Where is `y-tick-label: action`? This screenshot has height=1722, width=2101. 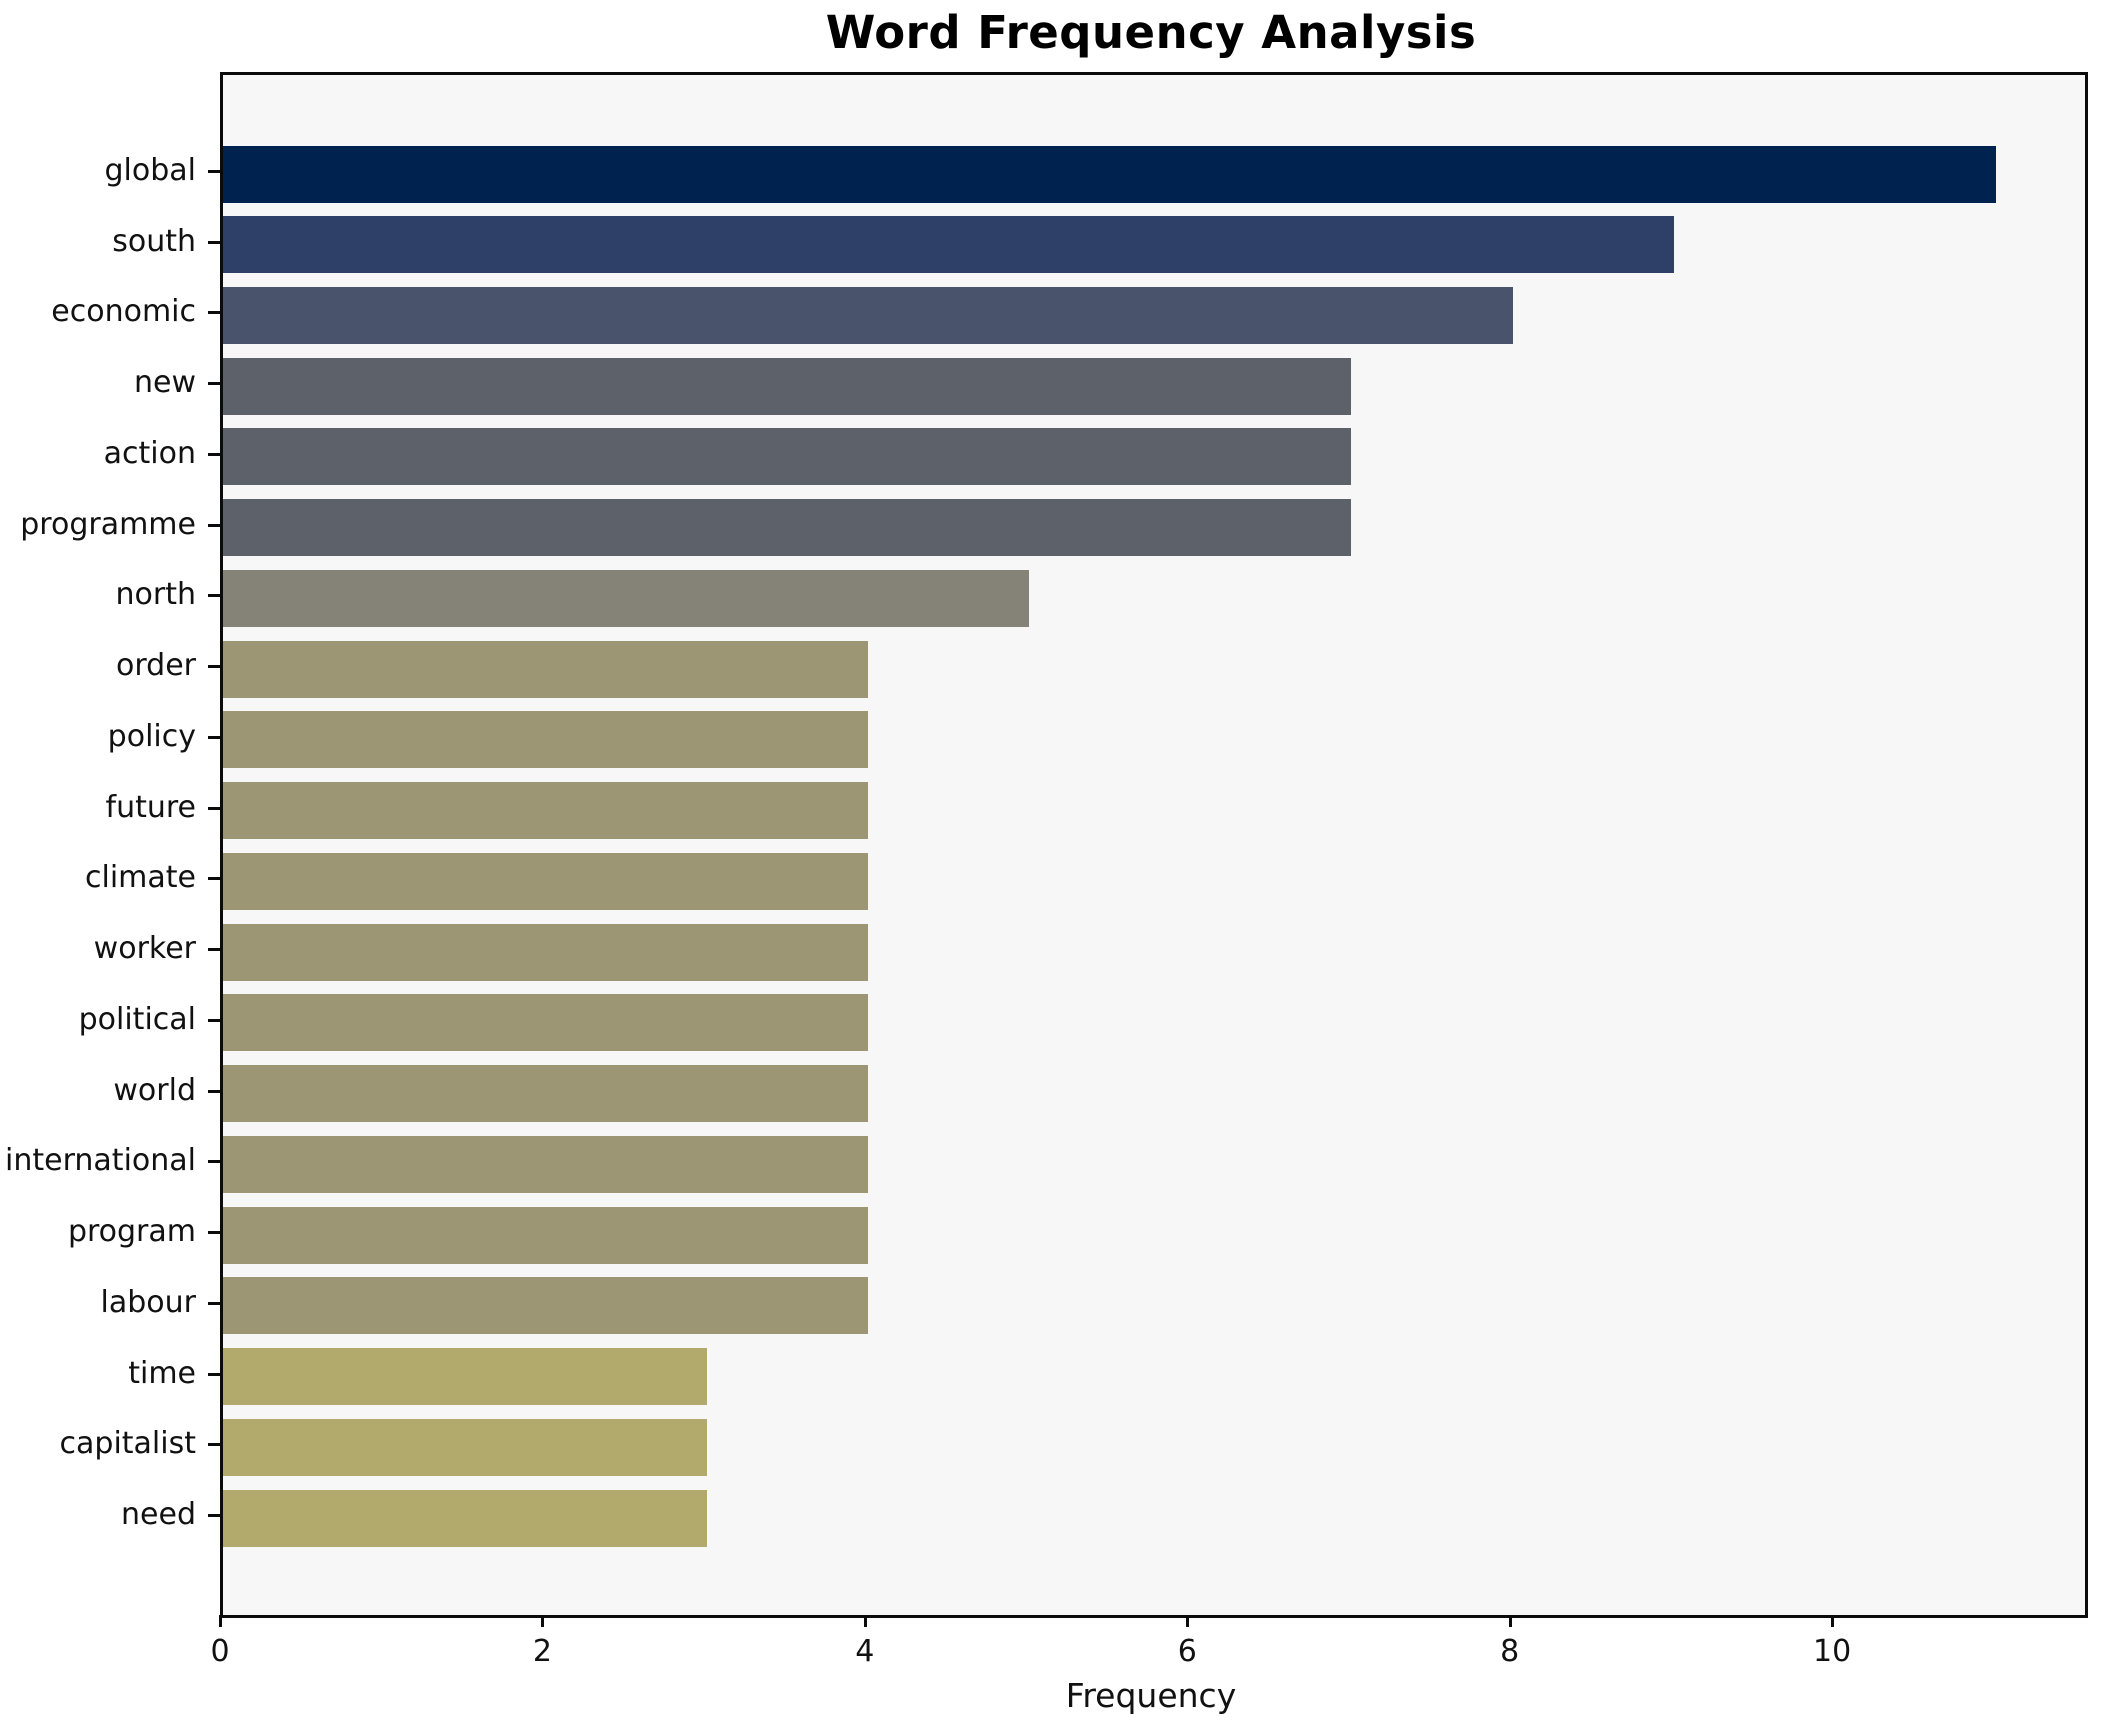 y-tick-label: action is located at coordinates (149, 453).